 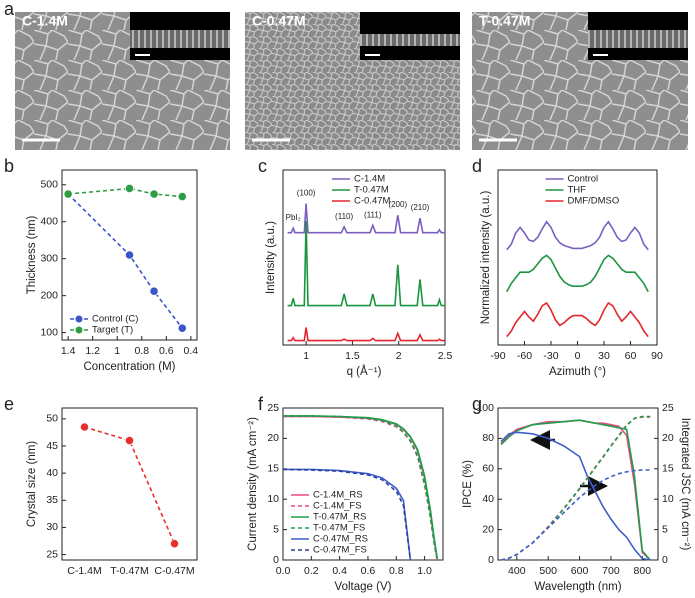 What do you see at coordinates (276, 529) in the screenshot?
I see `y-tick-label: 5` at bounding box center [276, 529].